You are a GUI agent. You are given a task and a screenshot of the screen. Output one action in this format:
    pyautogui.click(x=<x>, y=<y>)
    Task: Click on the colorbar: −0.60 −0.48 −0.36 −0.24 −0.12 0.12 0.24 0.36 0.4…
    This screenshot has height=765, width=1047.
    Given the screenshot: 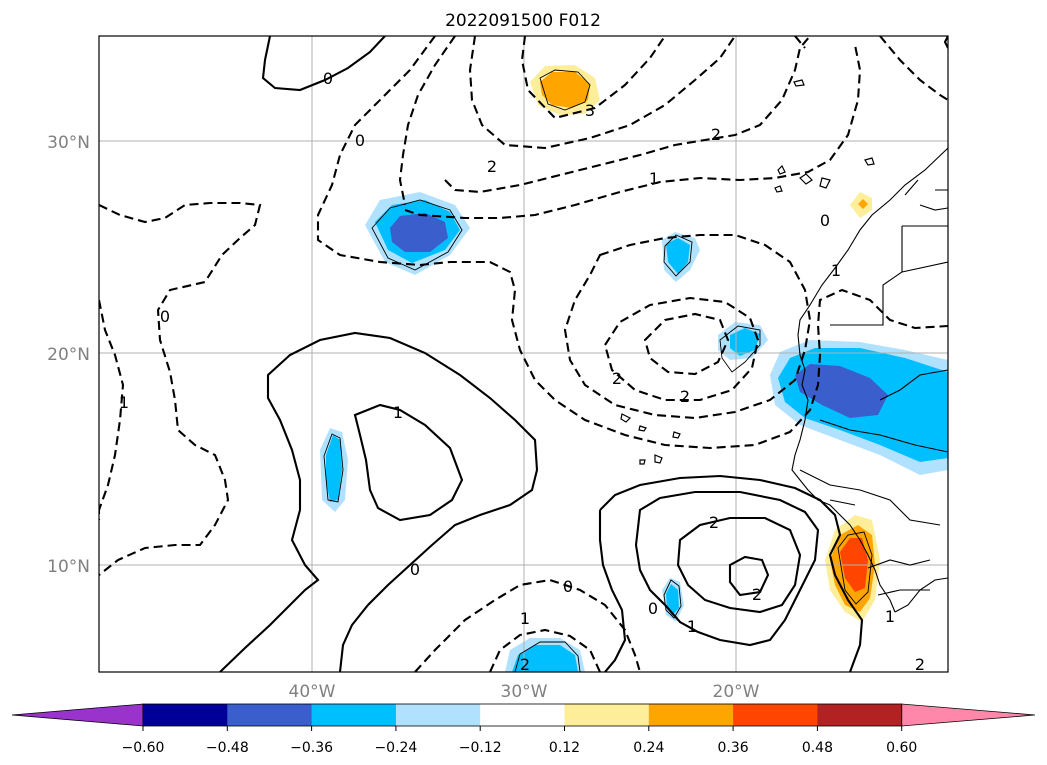 What is the action you would take?
    pyautogui.click(x=523, y=729)
    